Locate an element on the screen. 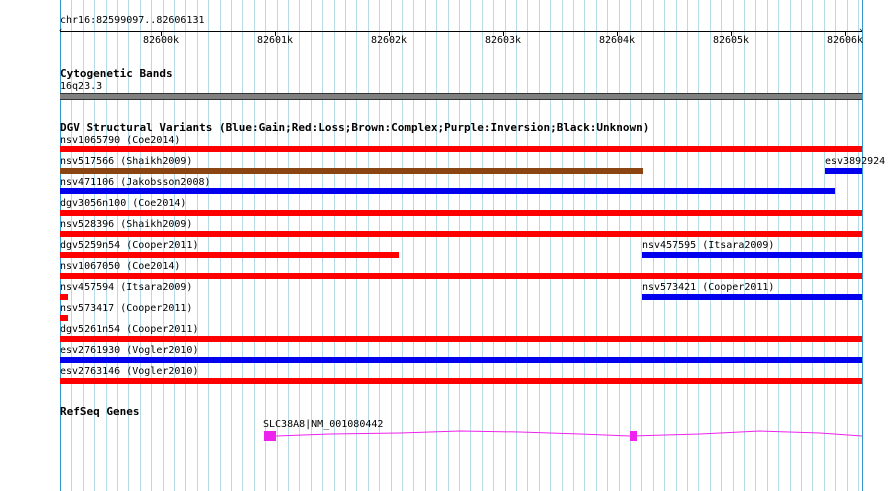 This screenshot has height=491, width=890. ruler-coordinates-label: chr16:82599097..82606131 is located at coordinates (132, 20).